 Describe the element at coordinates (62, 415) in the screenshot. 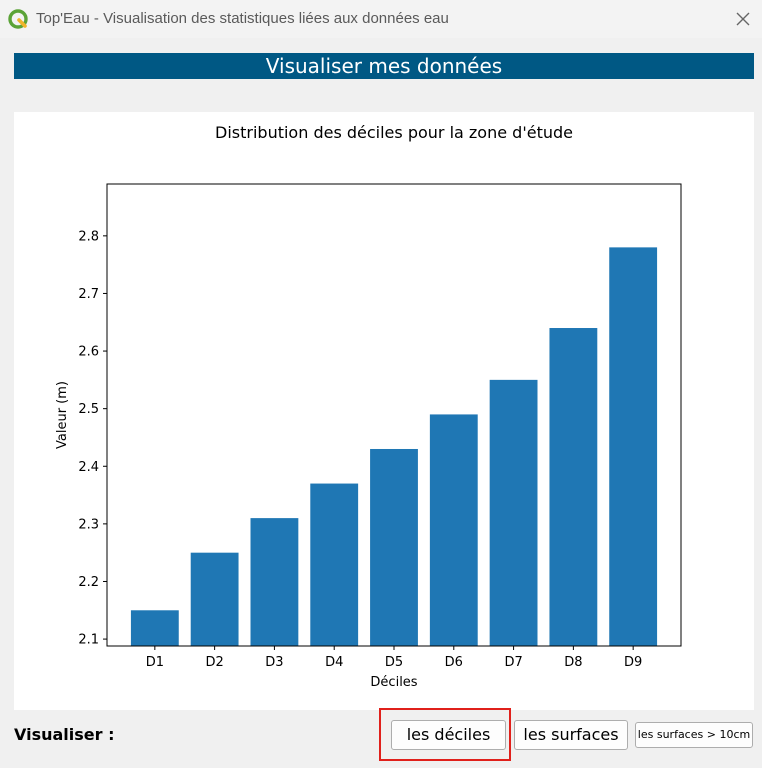

I see `y-axis-label: Valeur (m)` at that location.